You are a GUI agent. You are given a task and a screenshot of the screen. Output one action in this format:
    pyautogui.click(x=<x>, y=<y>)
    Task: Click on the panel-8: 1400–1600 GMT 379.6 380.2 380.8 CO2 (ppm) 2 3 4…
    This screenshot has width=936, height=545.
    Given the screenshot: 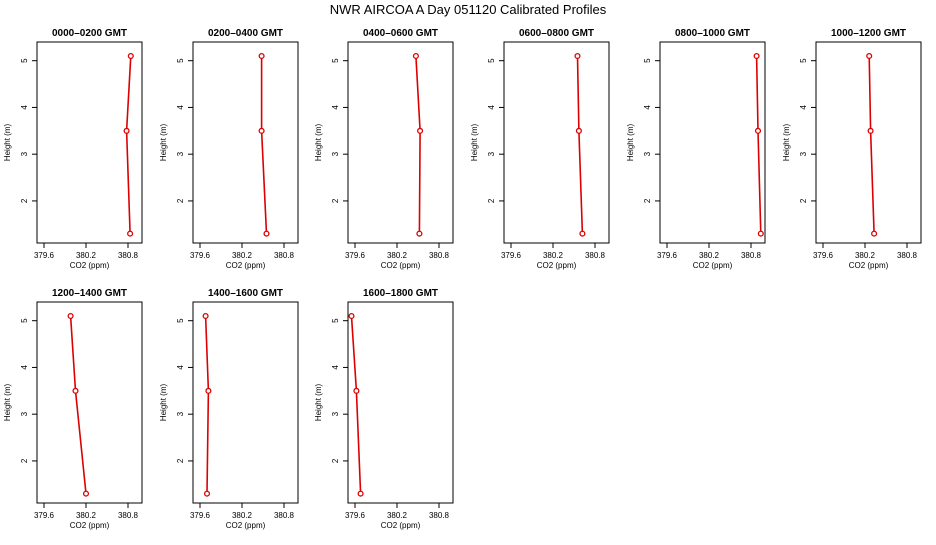 What is the action you would take?
    pyautogui.click(x=229, y=409)
    